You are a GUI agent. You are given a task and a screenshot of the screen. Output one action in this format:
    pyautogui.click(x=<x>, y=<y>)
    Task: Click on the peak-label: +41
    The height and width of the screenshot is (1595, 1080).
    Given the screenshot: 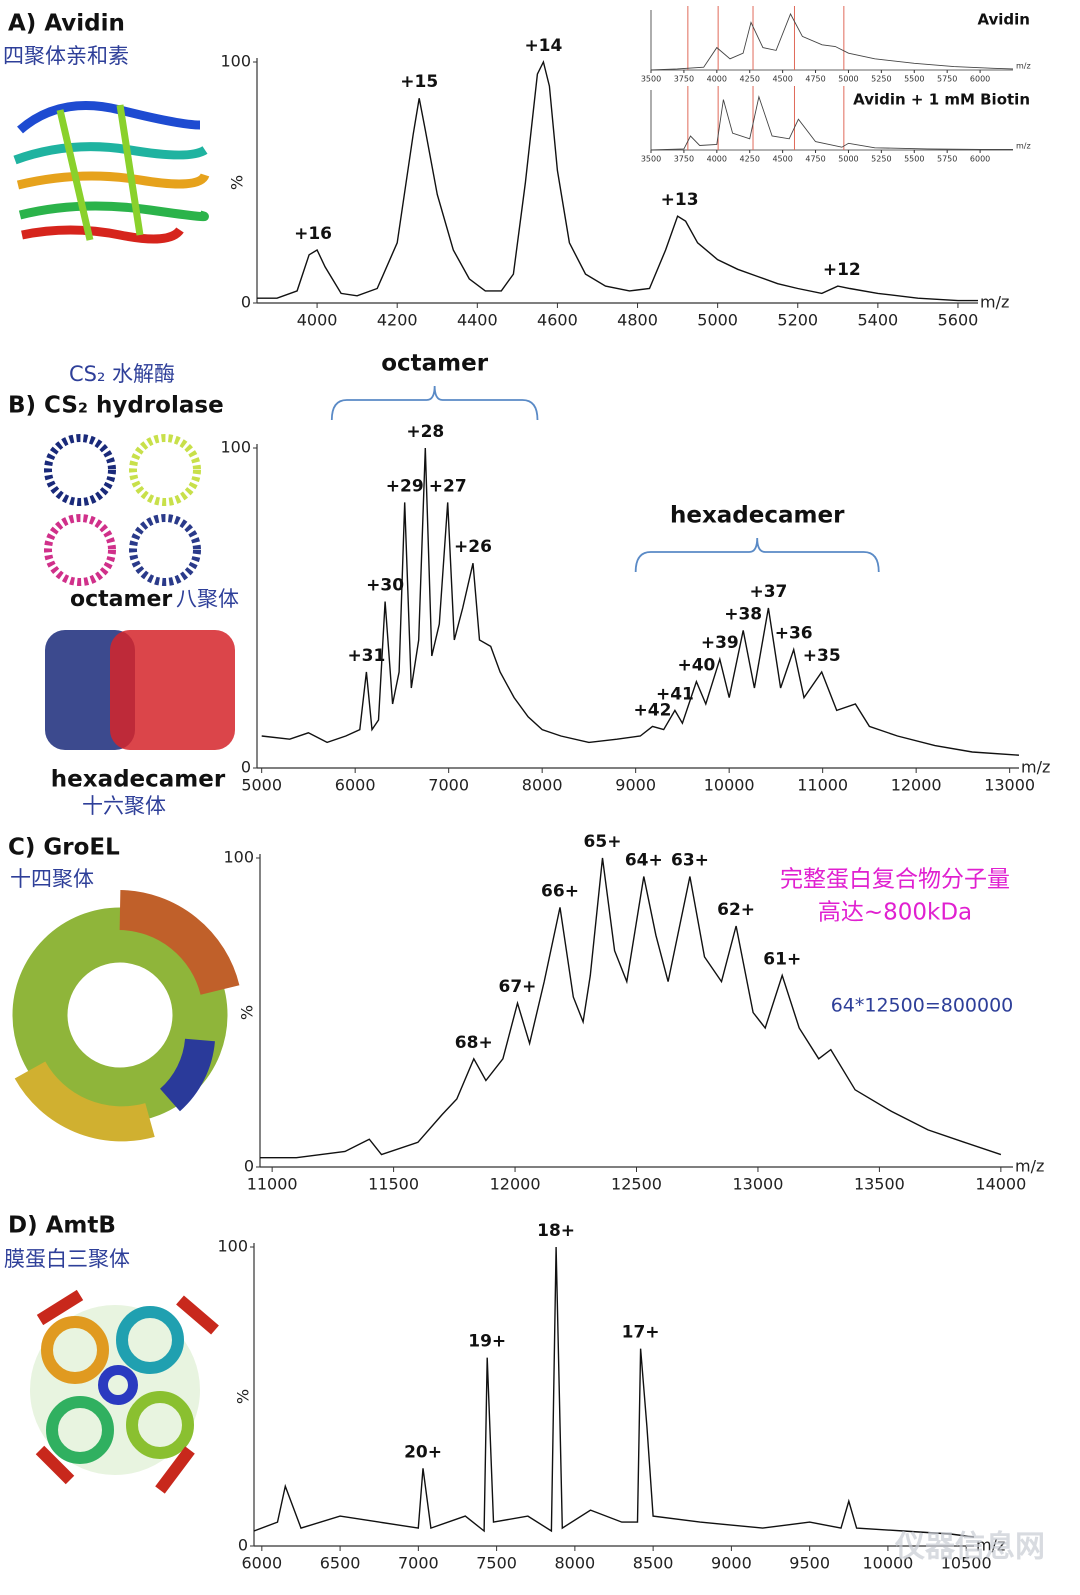 What is the action you would take?
    pyautogui.click(x=675, y=694)
    